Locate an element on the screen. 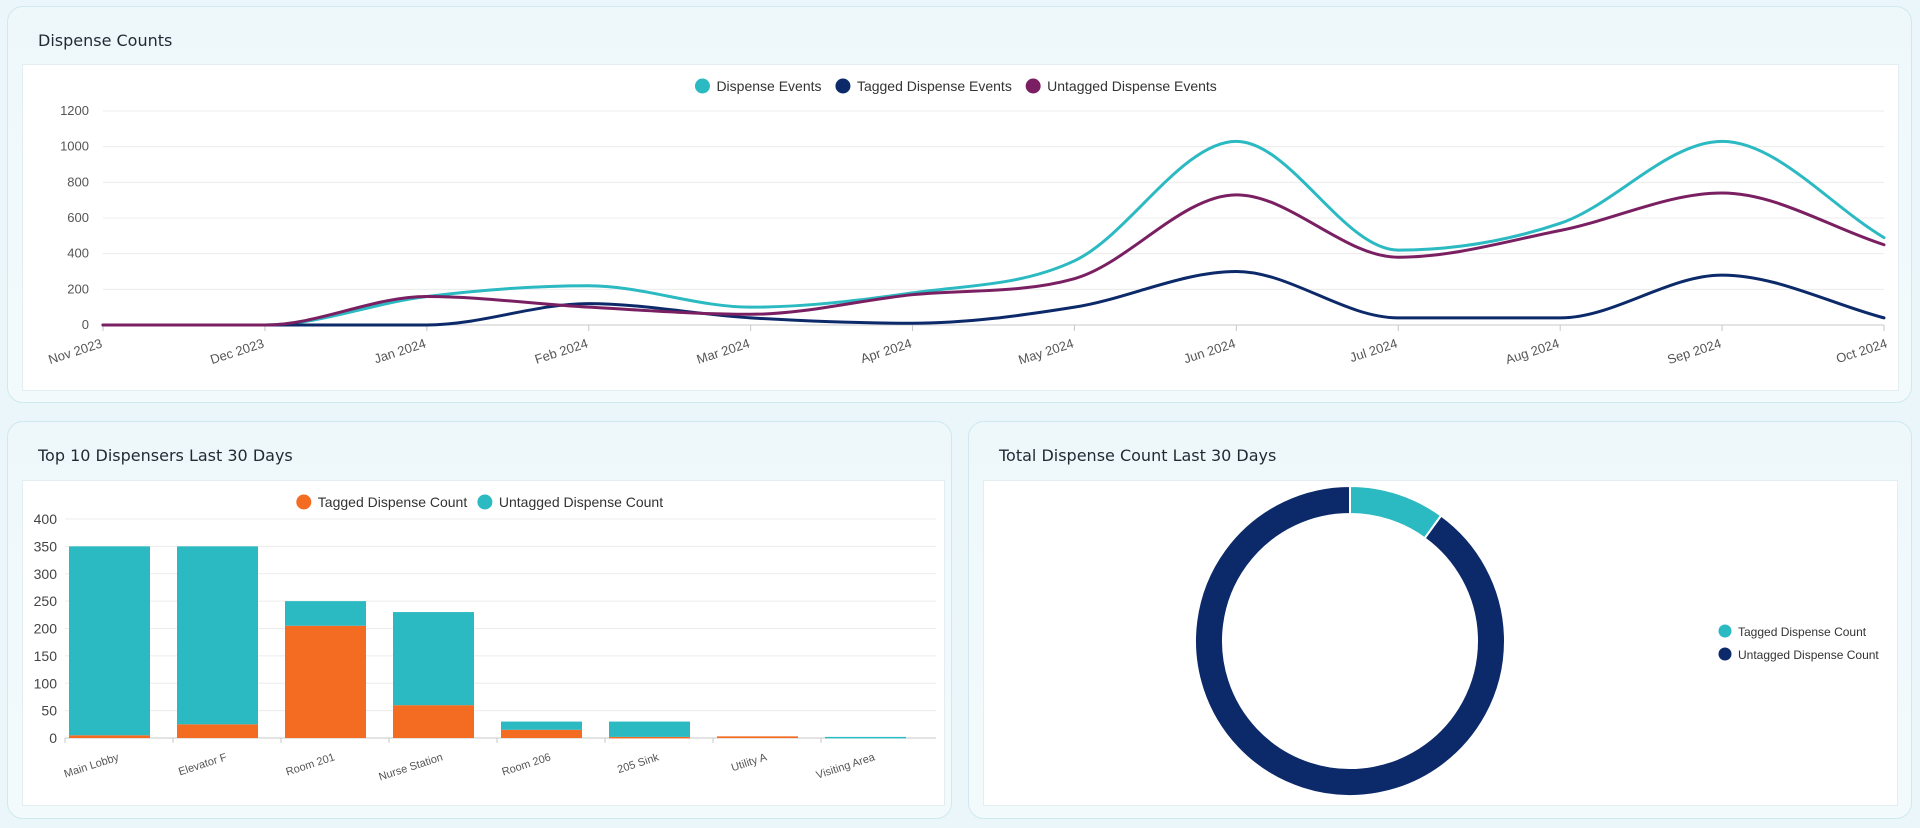 This screenshot has width=1920, height=828. bar-untagged-dispense-count-main-lobby is located at coordinates (109, 641).